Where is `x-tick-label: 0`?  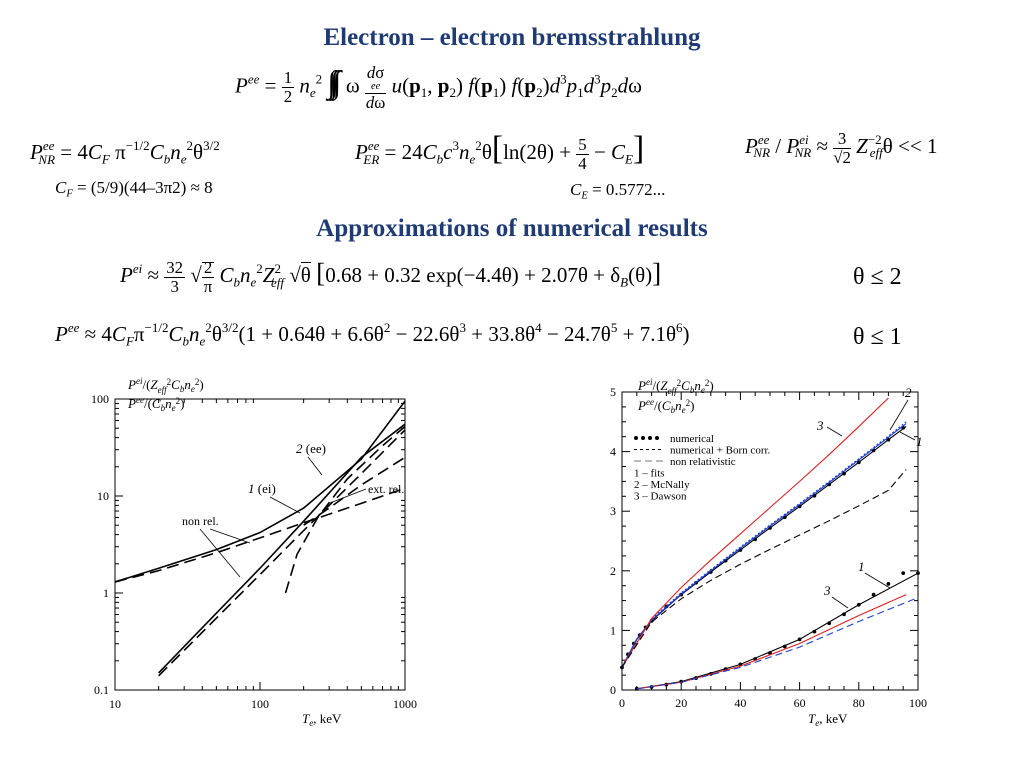 x-tick-label: 0 is located at coordinates (622, 703).